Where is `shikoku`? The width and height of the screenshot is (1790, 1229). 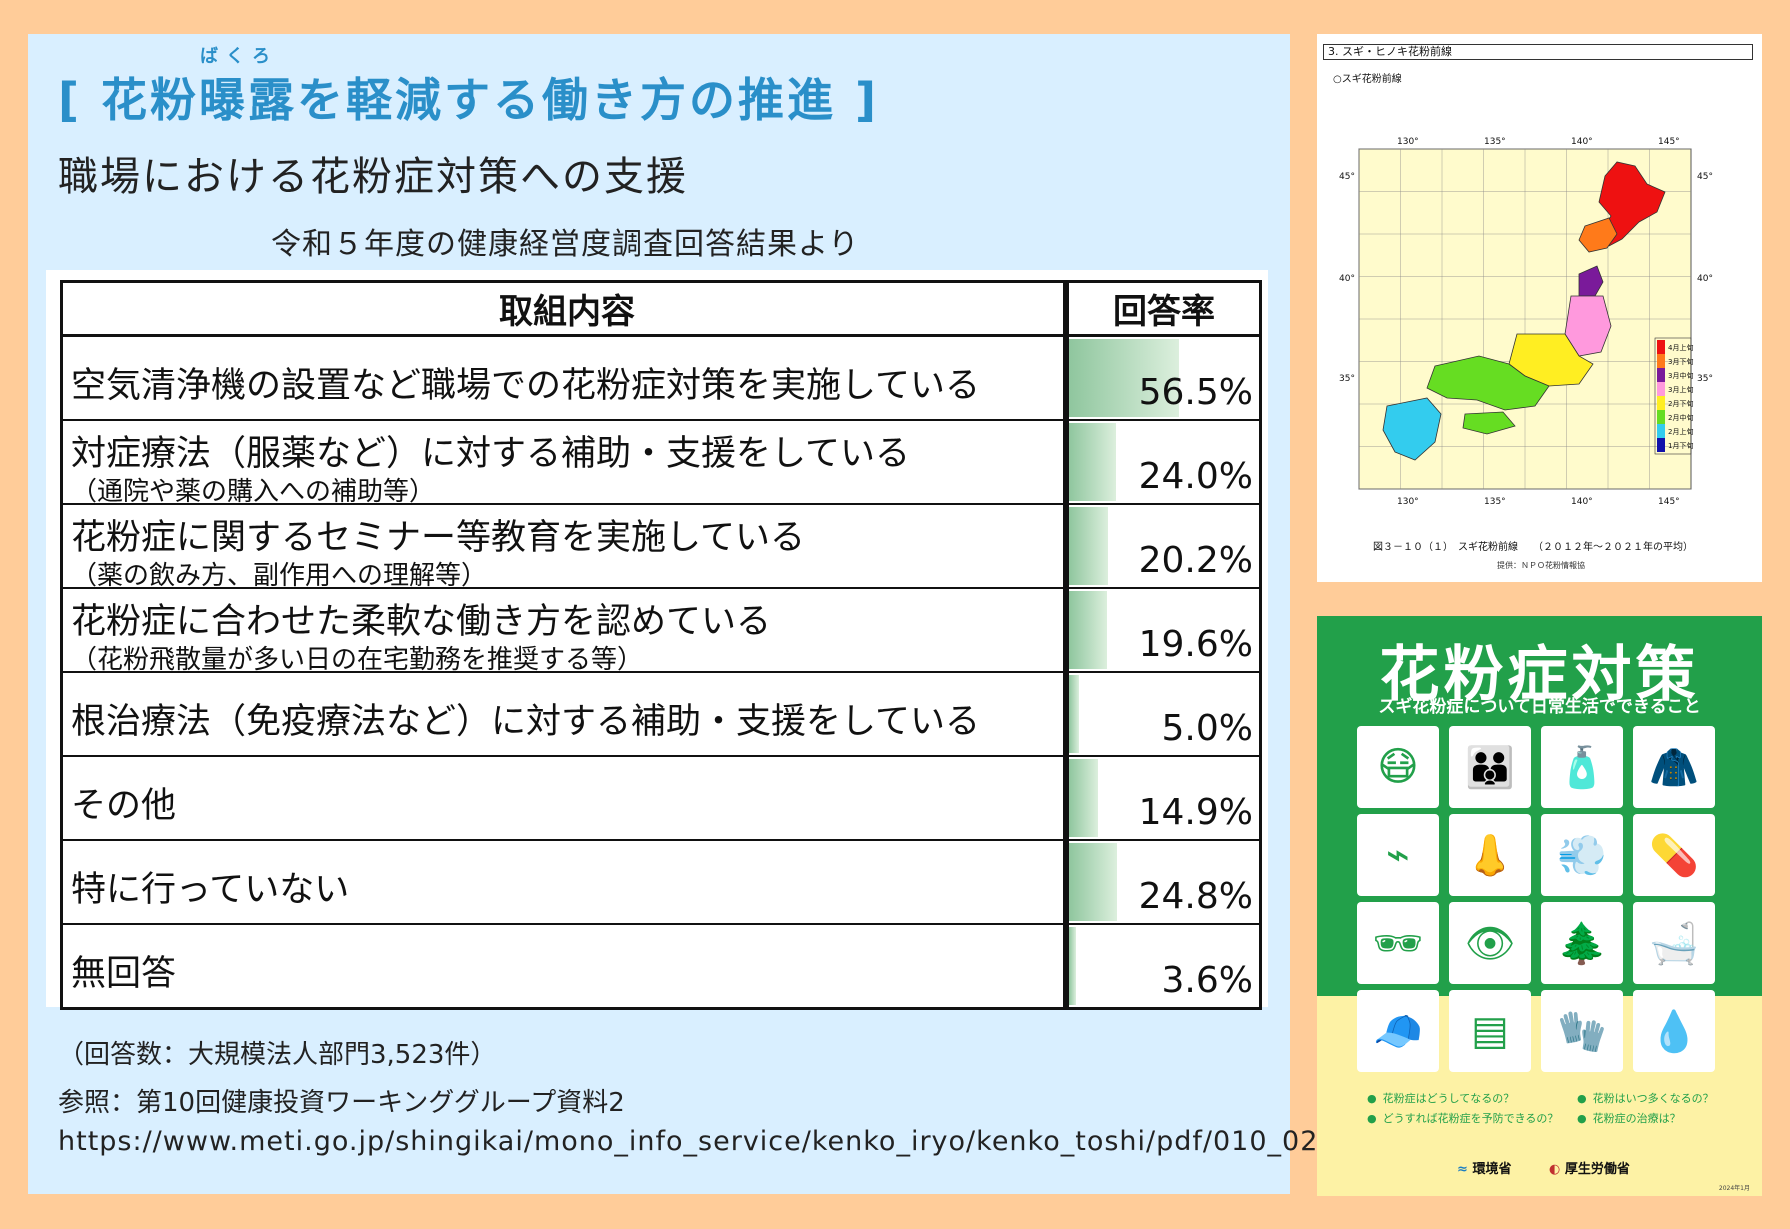 shikoku is located at coordinates (1489, 423).